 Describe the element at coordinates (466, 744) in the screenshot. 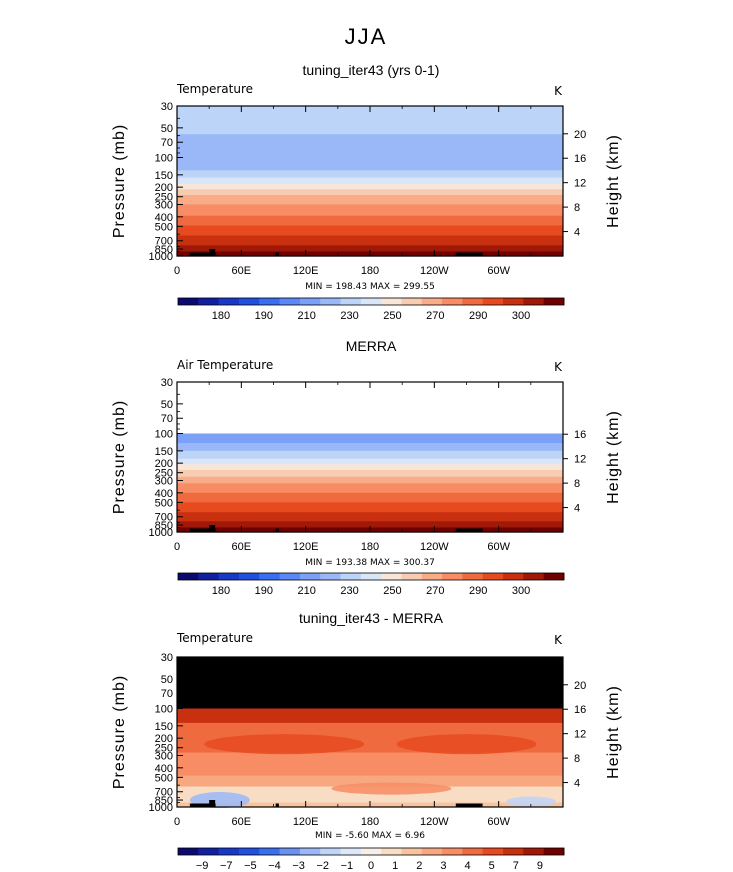

I see `panel3-anomaly-blob` at that location.